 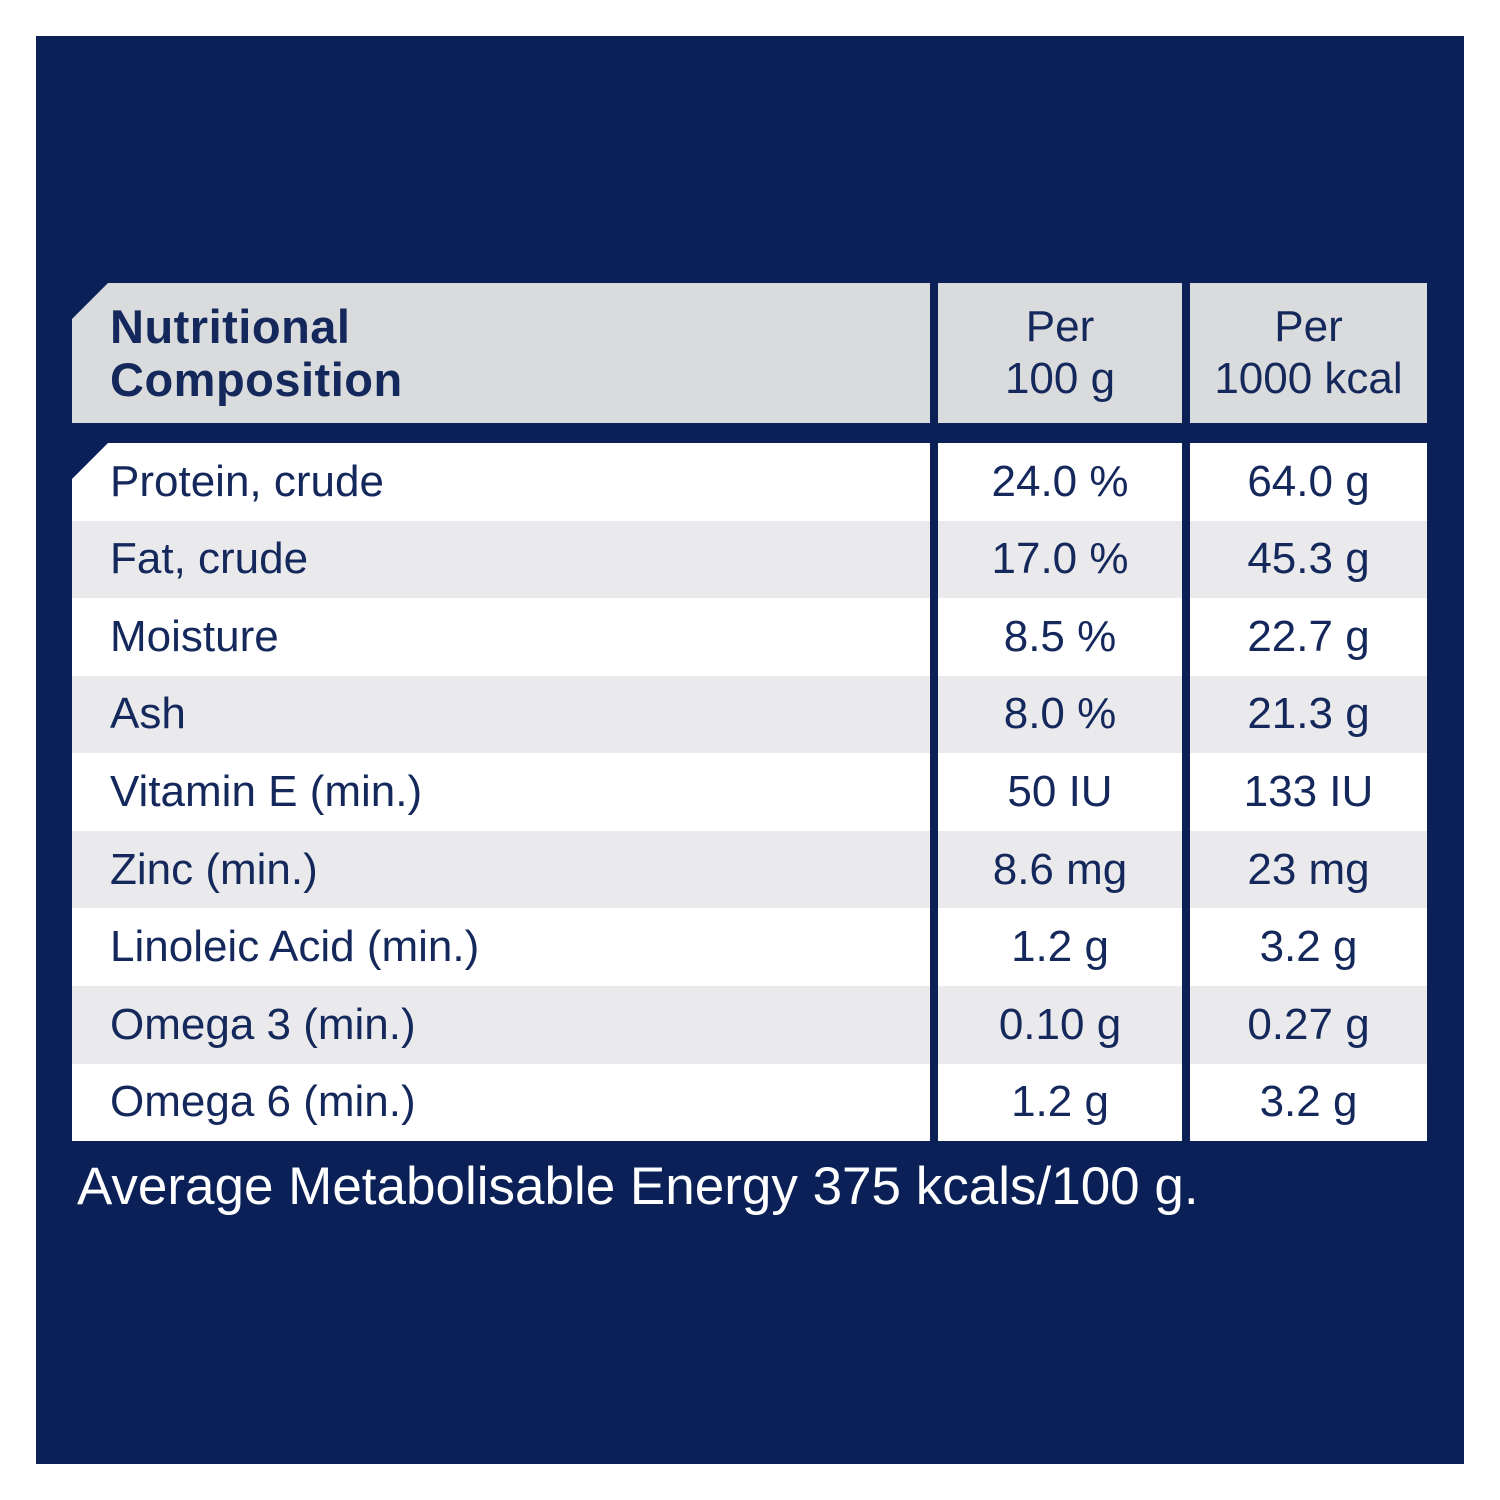 I want to click on row-label: Protein, crude, so click(x=501, y=482).